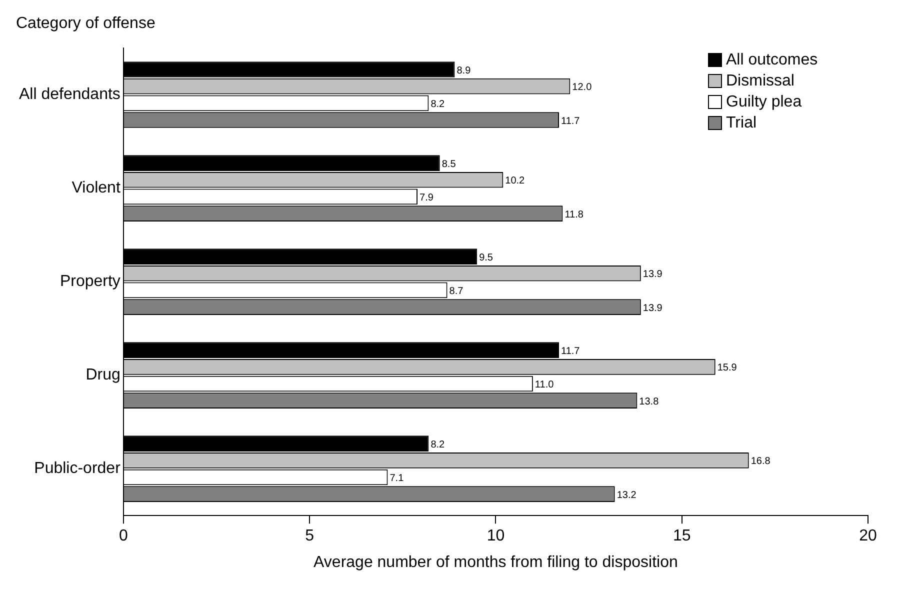  Describe the element at coordinates (103, 375) in the screenshot. I see `y-tick-label: Drug` at that location.